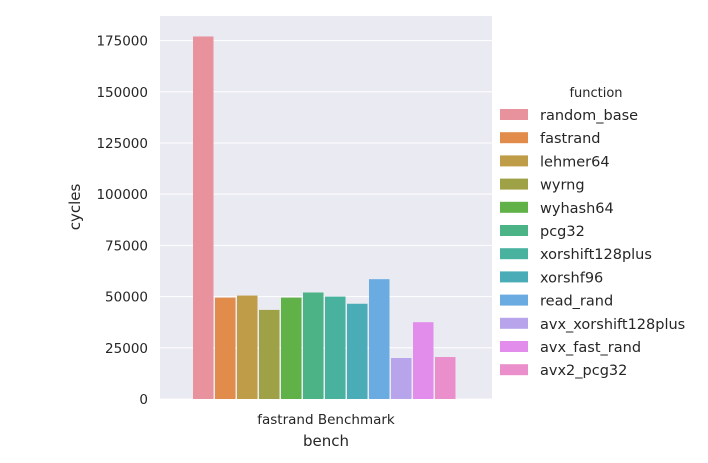  What do you see at coordinates (571, 278) in the screenshot?
I see `legend-label: xorshf96` at bounding box center [571, 278].